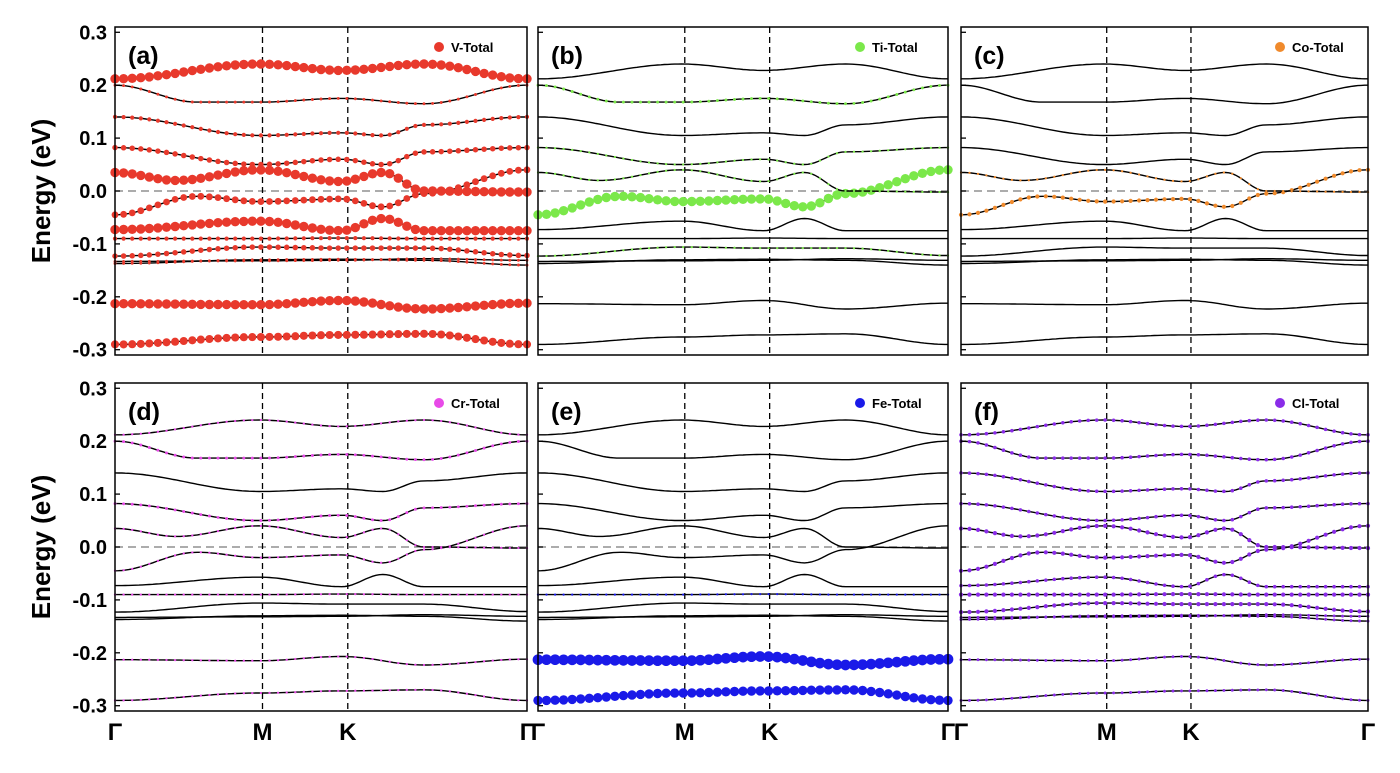 The image size is (1400, 773). I want to click on y-tick-label: 0.2, so click(93, 442).